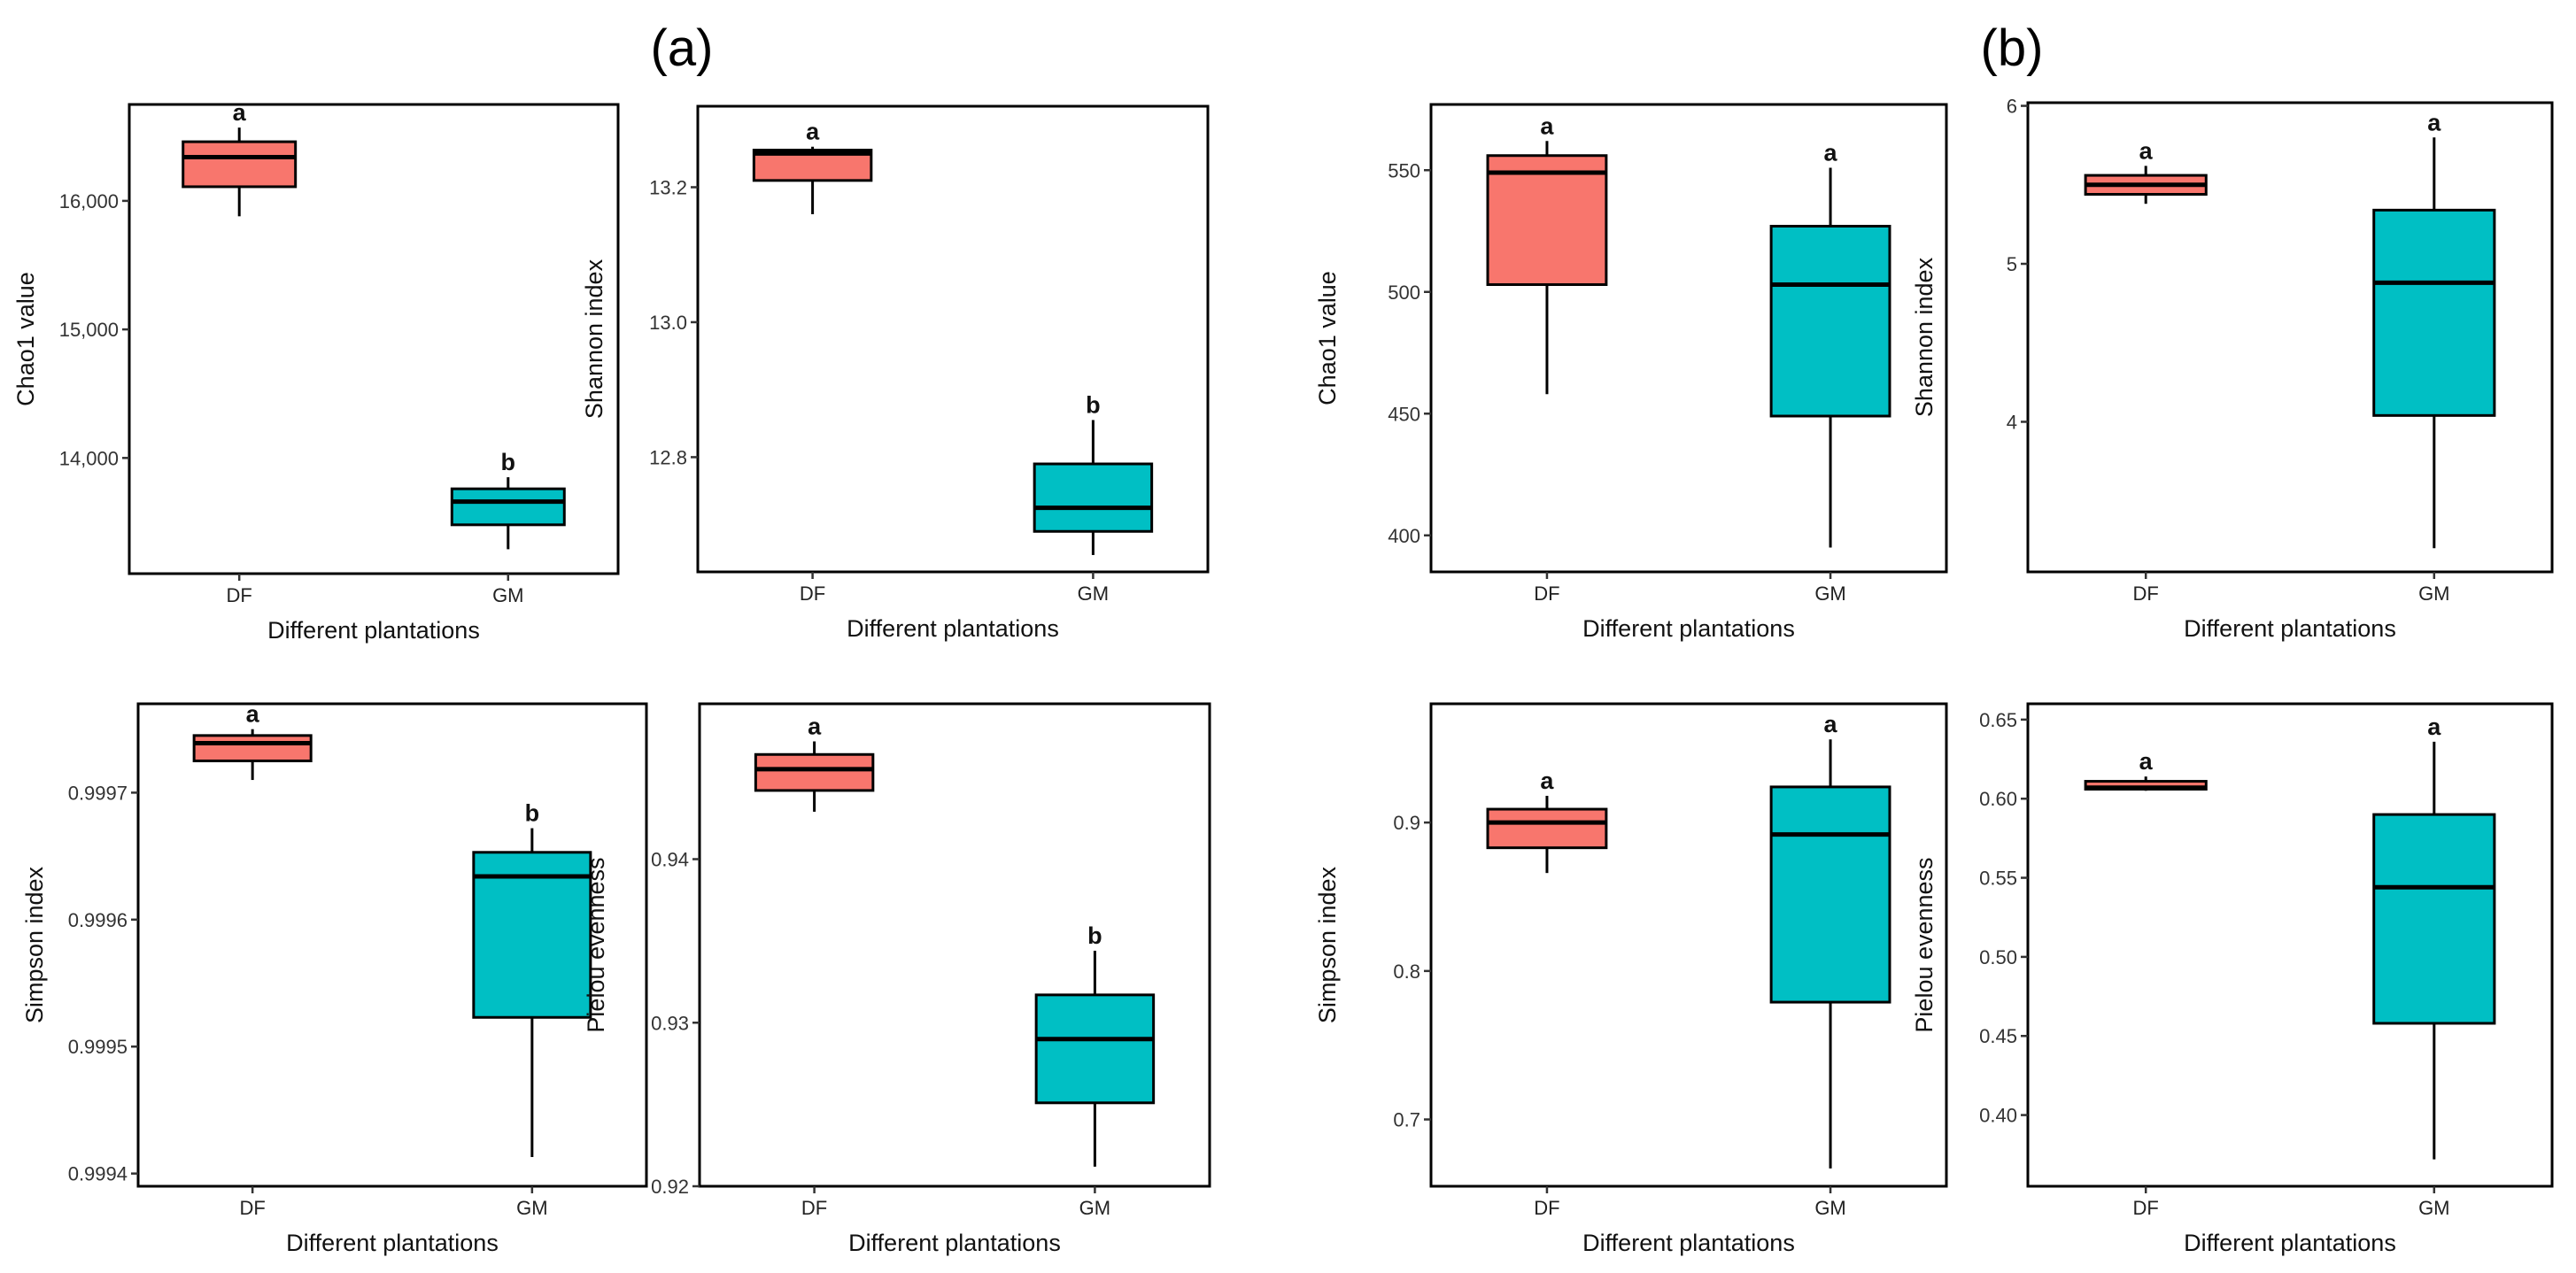 This screenshot has height=1273, width=2576. Describe the element at coordinates (98, 1047) in the screenshot. I see `y-tick-label: 0.9995` at that location.